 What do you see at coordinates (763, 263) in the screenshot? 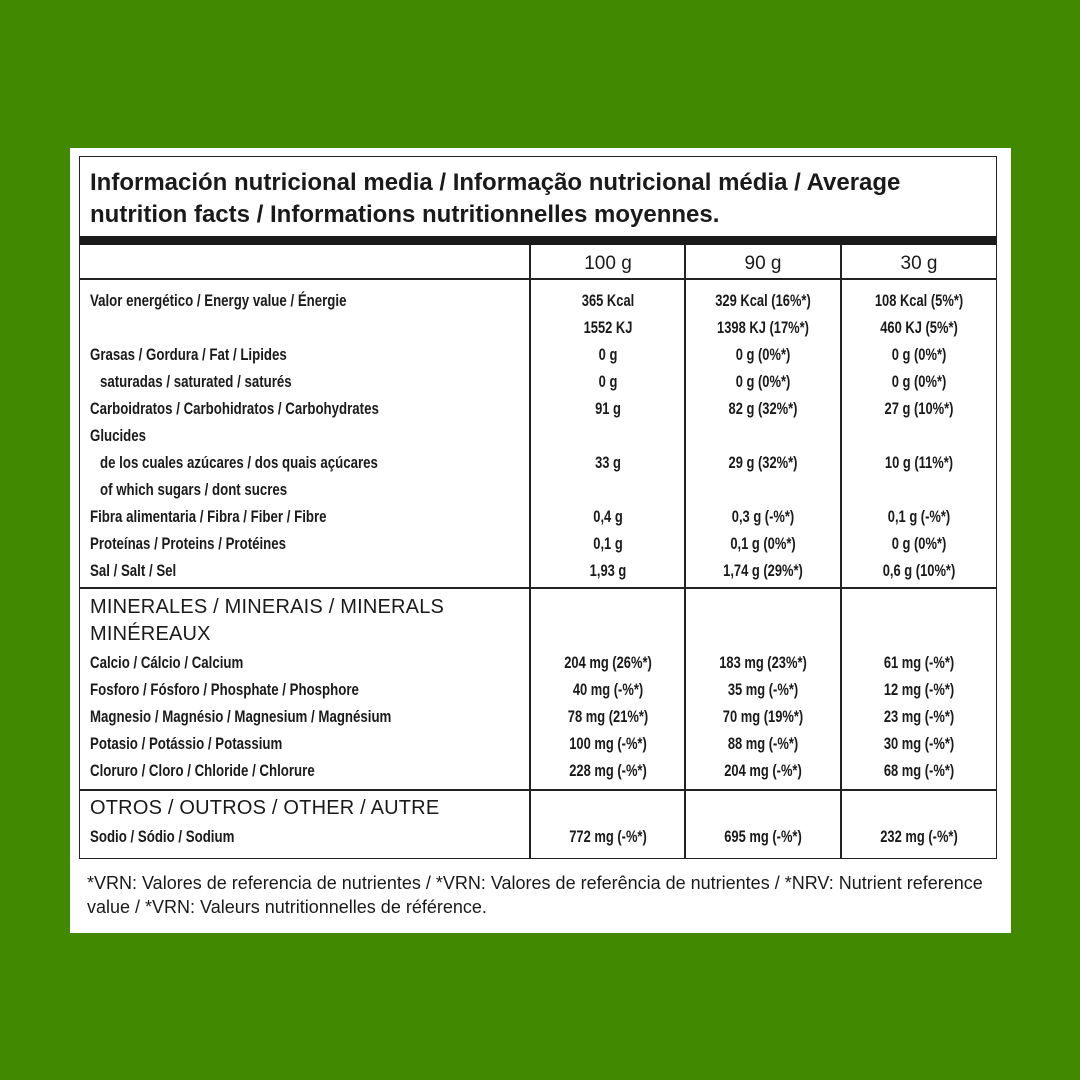
I see `column-header-90g: 90 g` at bounding box center [763, 263].